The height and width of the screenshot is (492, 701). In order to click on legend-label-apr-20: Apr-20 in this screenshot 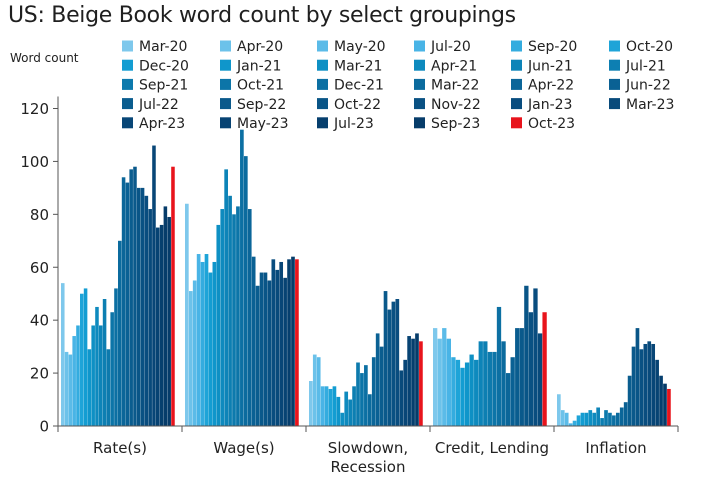, I will do `click(260, 47)`.